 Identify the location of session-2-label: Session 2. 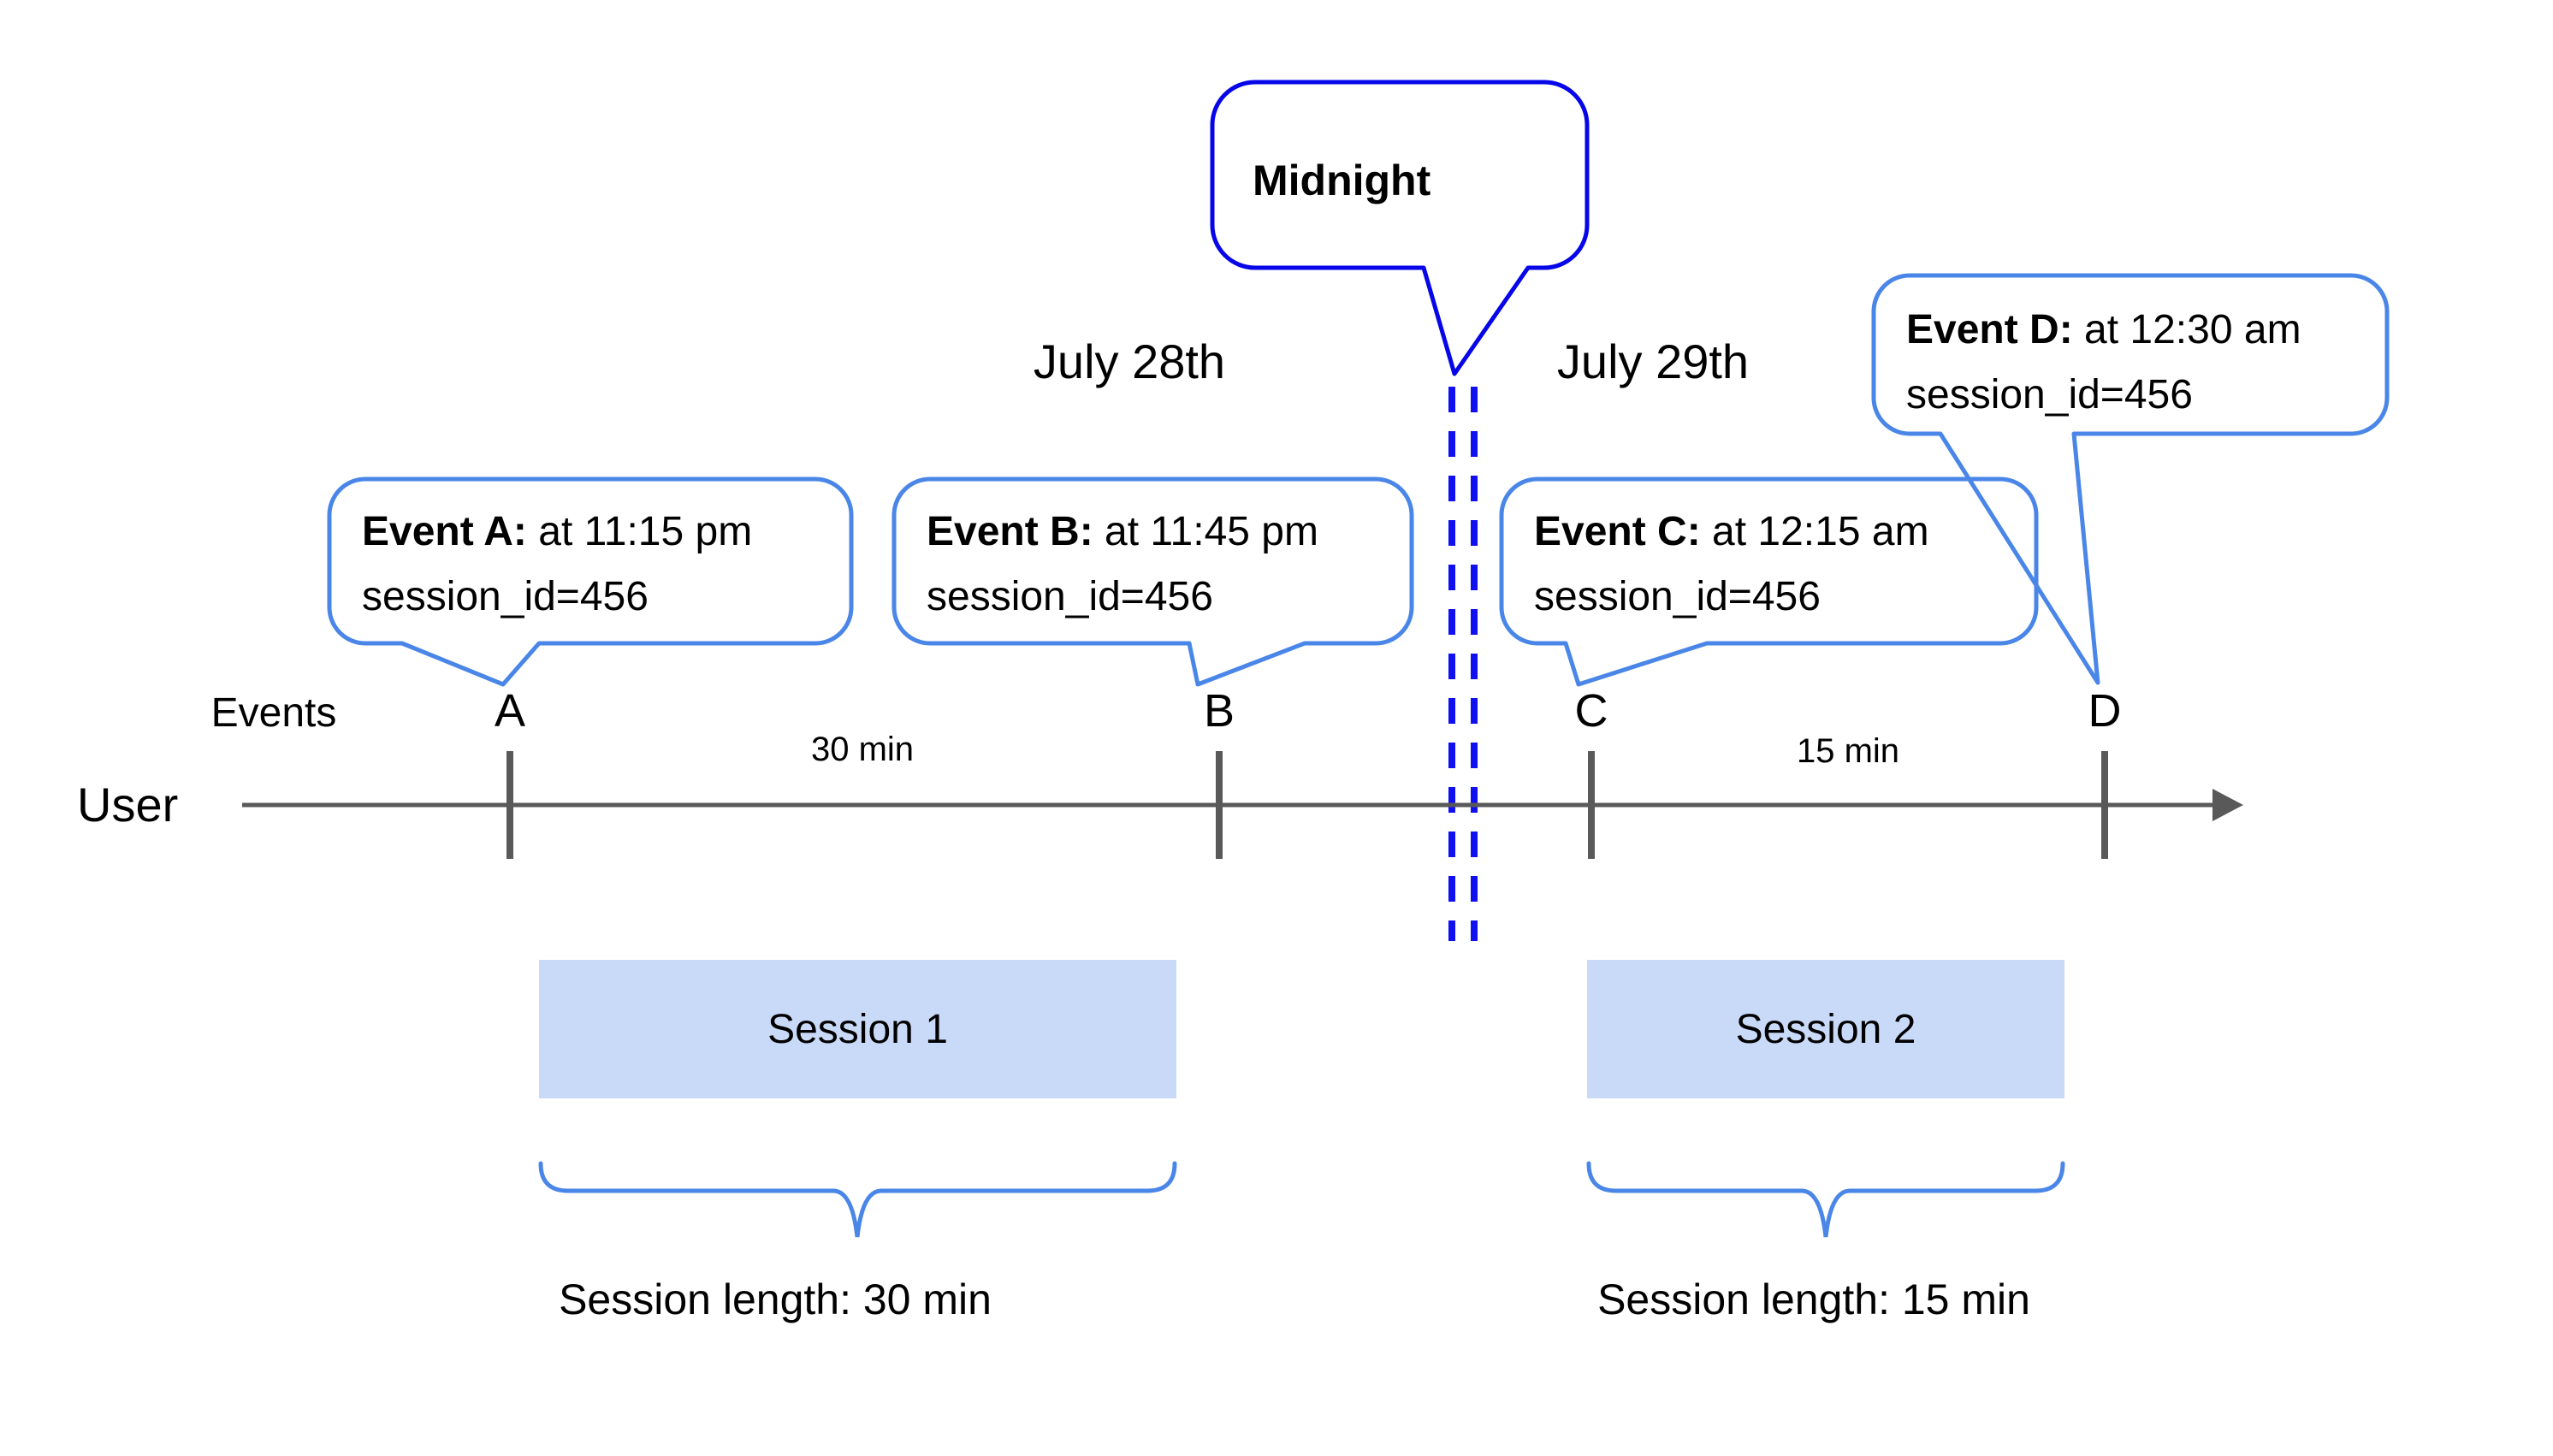
(1825, 1029).